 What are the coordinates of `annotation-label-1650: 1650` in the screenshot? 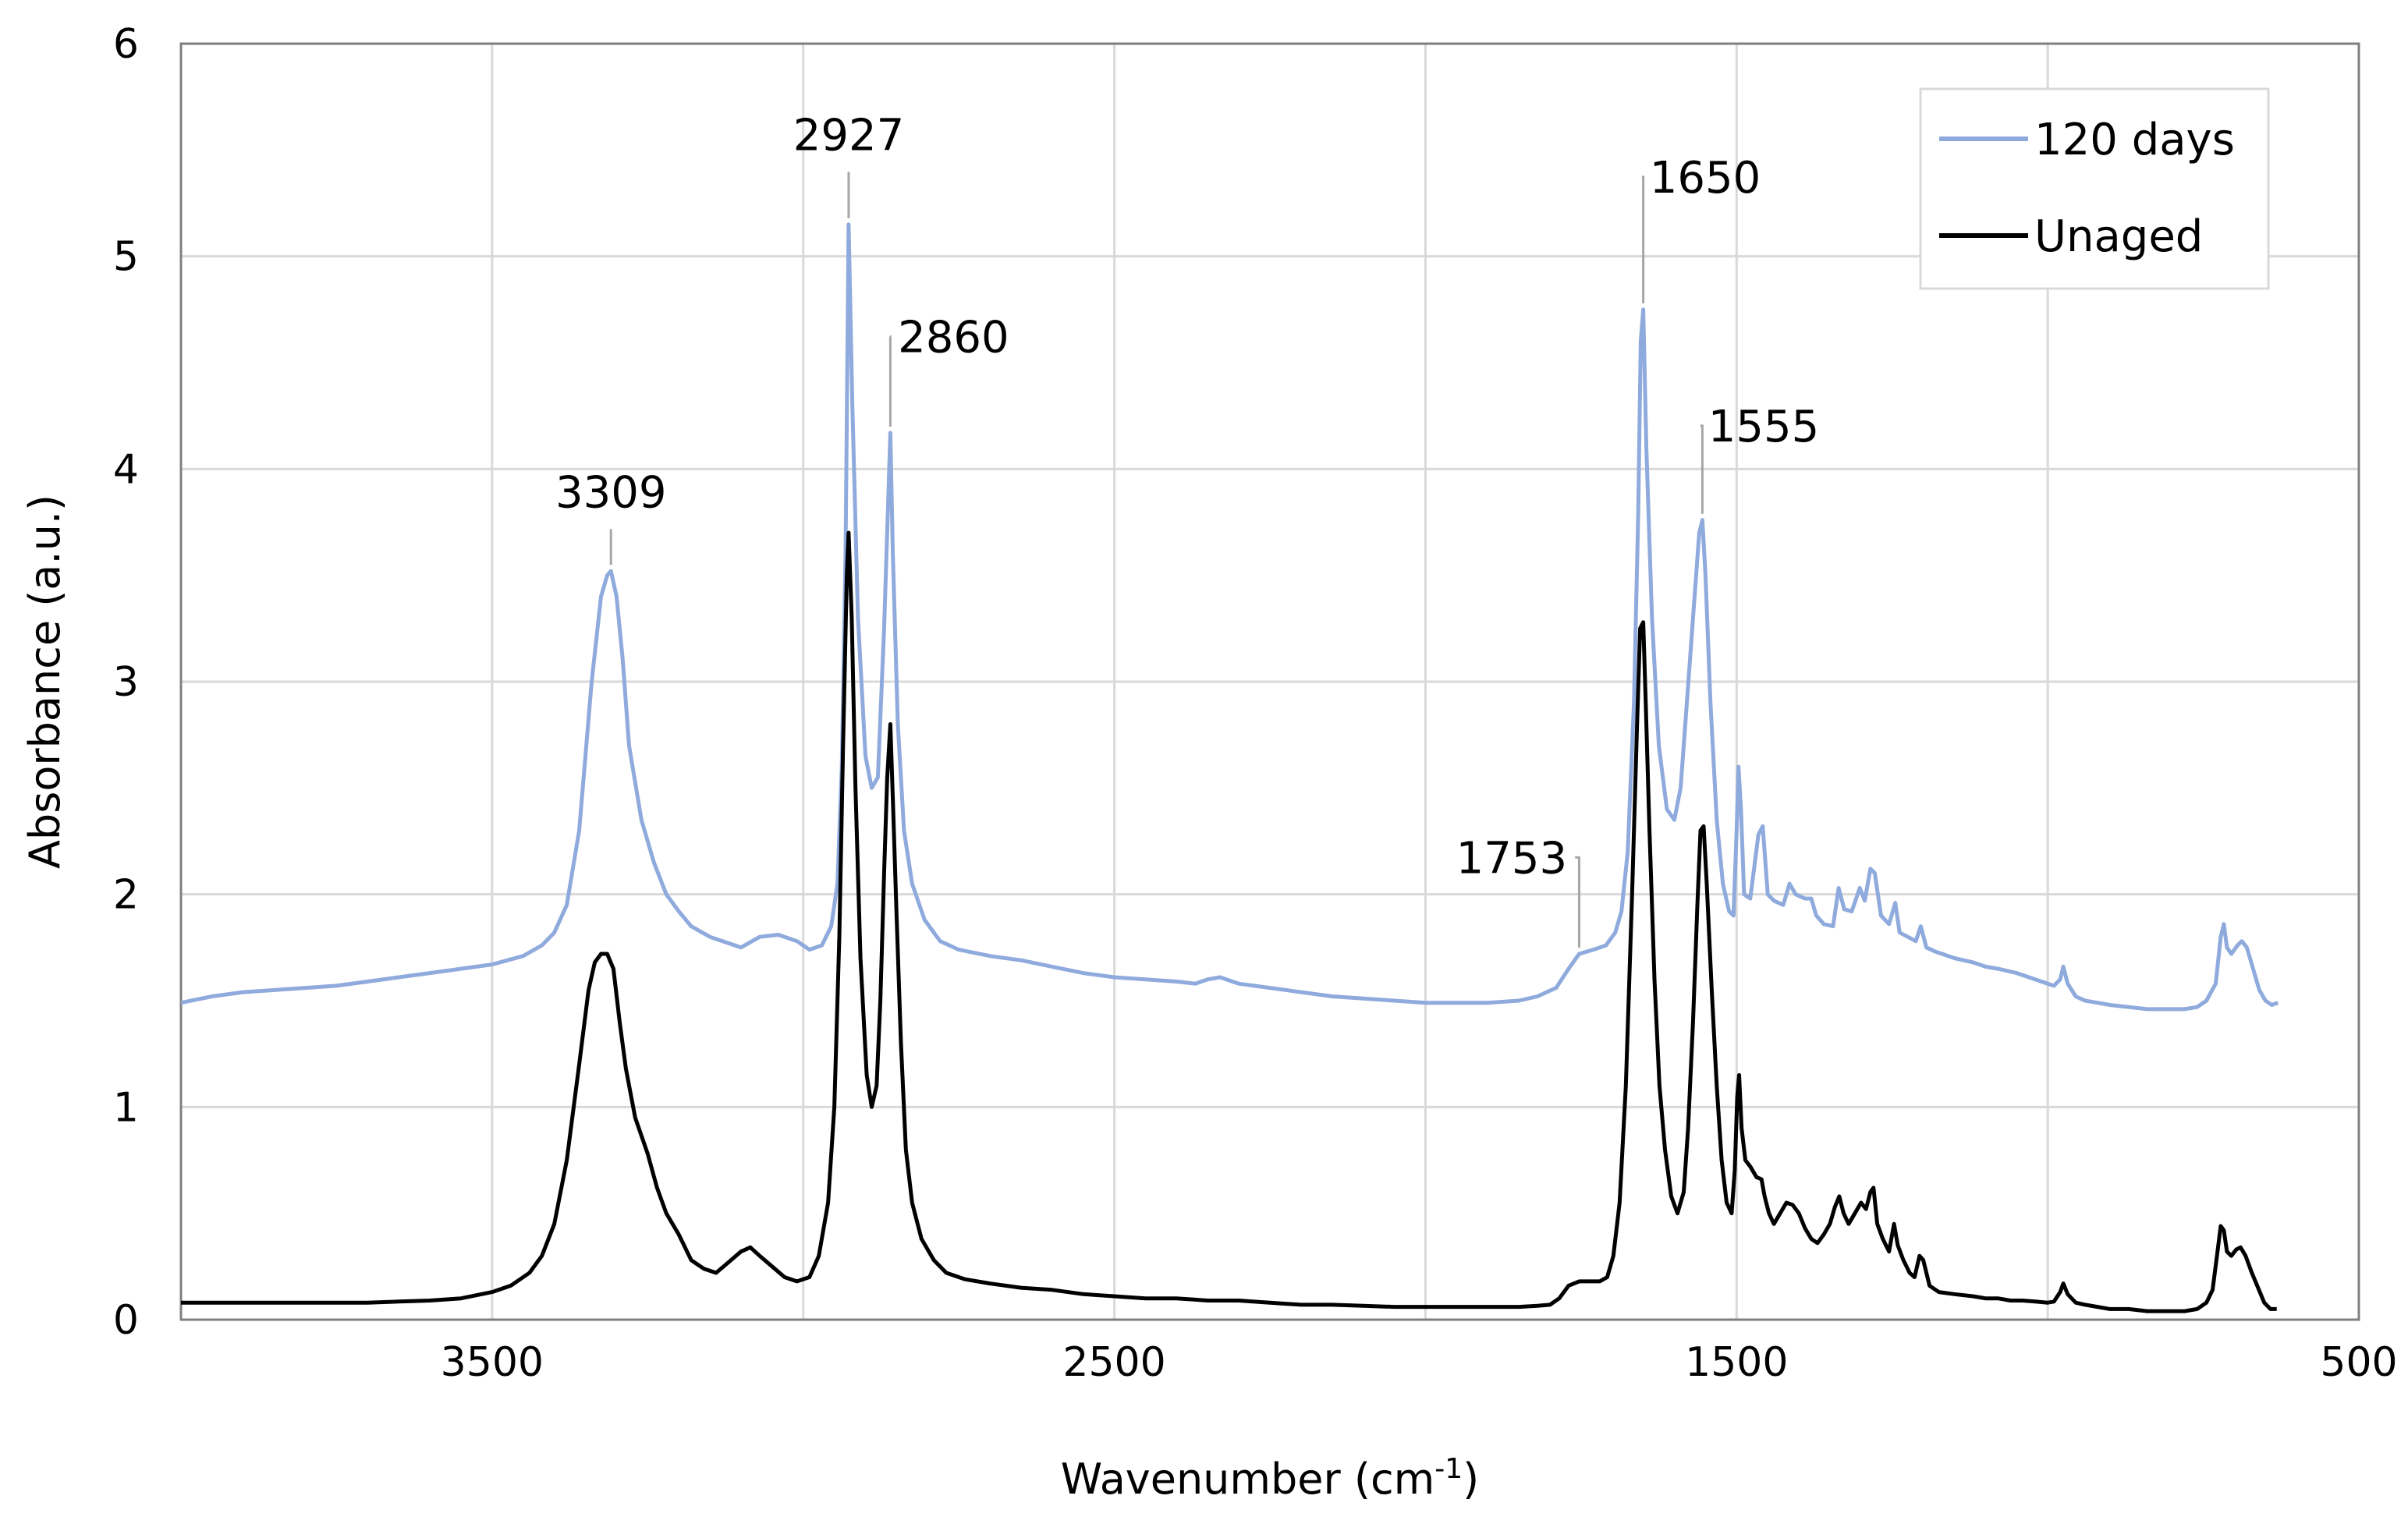 It's located at (1706, 179).